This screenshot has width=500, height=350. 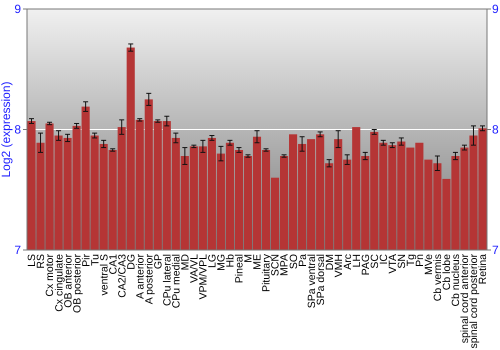 I want to click on x-tick-label: MVe, so click(x=429, y=265).